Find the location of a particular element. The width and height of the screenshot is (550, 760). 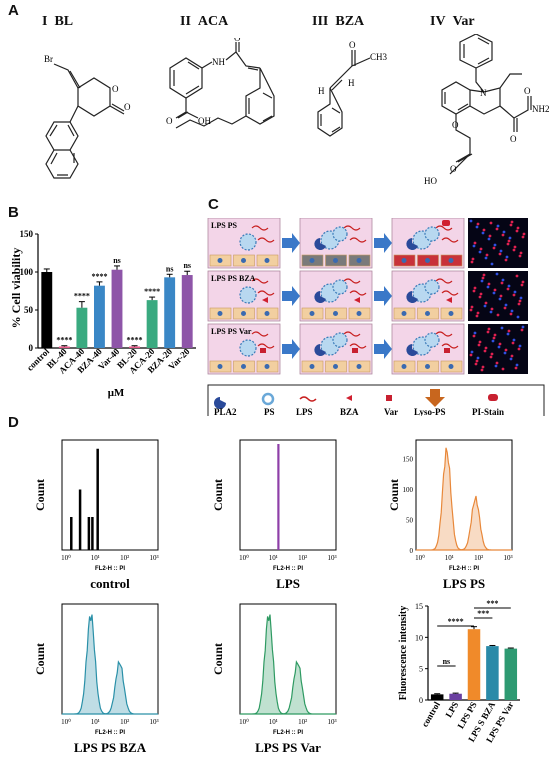

fl-significance-label: *** is located at coordinates (483, 613).